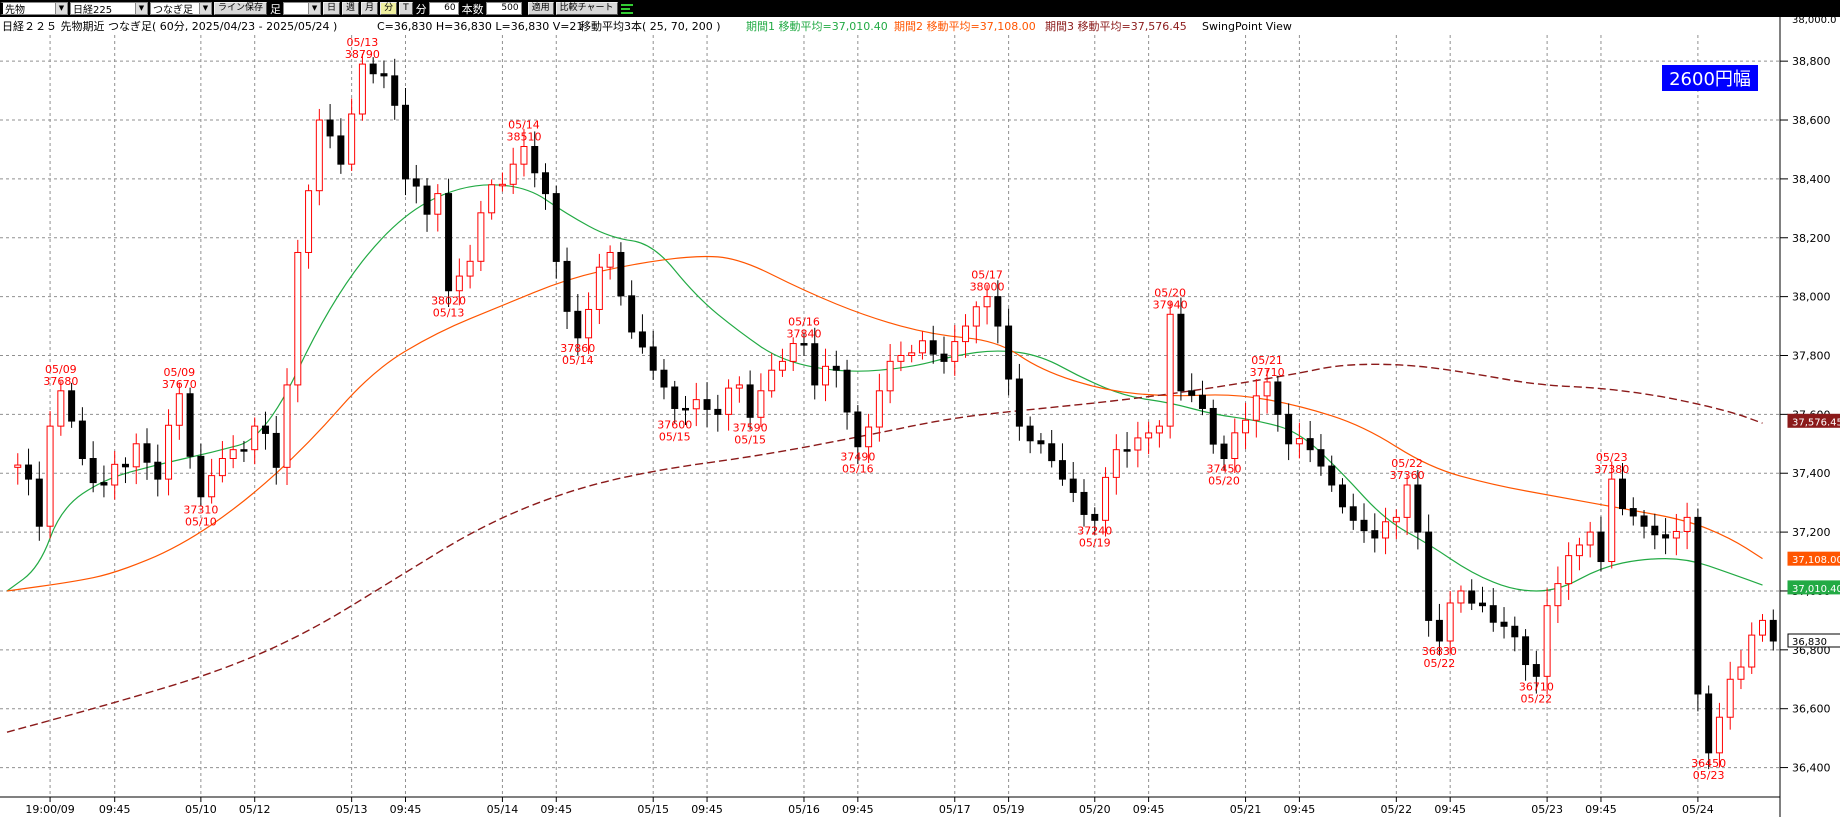 The width and height of the screenshot is (1840, 828). What do you see at coordinates (524, 125) in the screenshot?
I see `swing-high-date: 05/14` at bounding box center [524, 125].